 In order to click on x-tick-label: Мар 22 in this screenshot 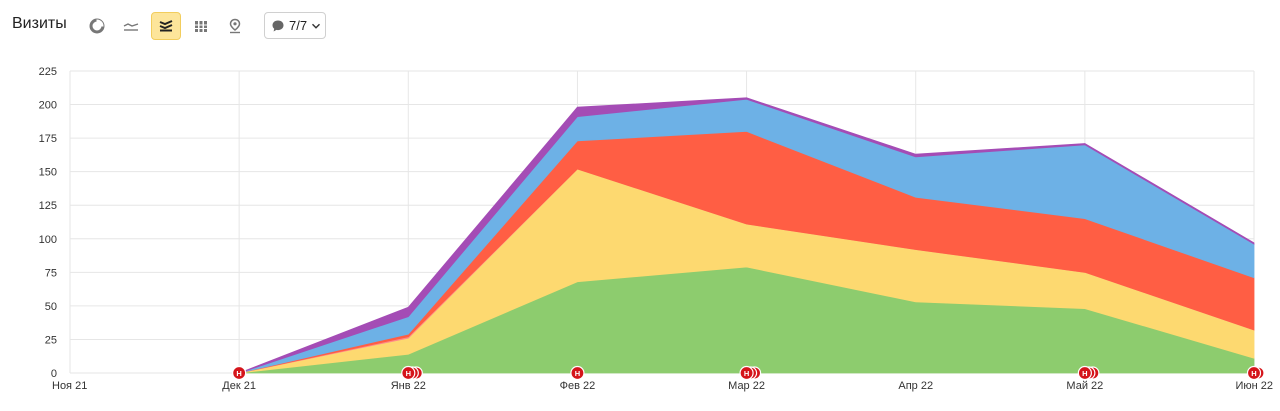, I will do `click(746, 386)`.